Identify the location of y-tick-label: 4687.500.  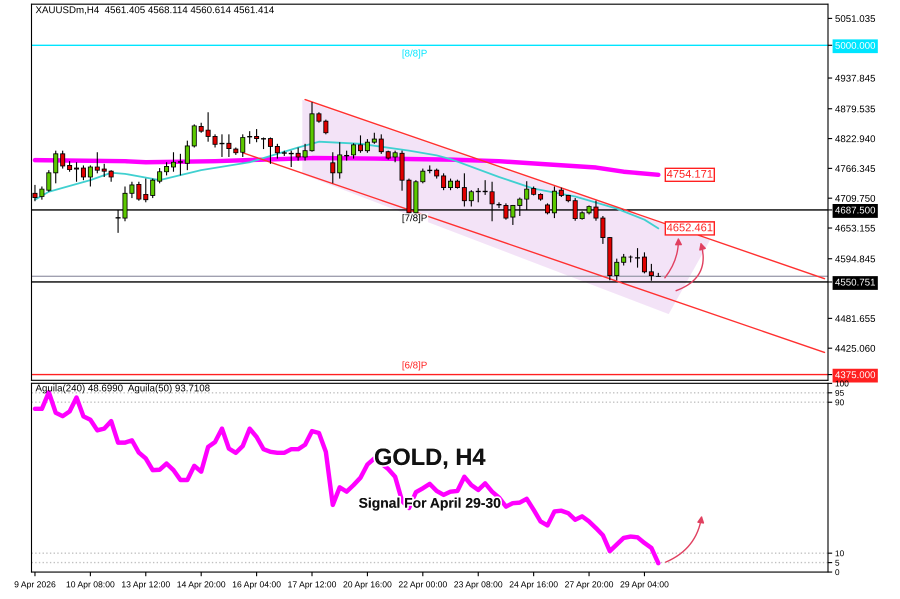
(855, 210).